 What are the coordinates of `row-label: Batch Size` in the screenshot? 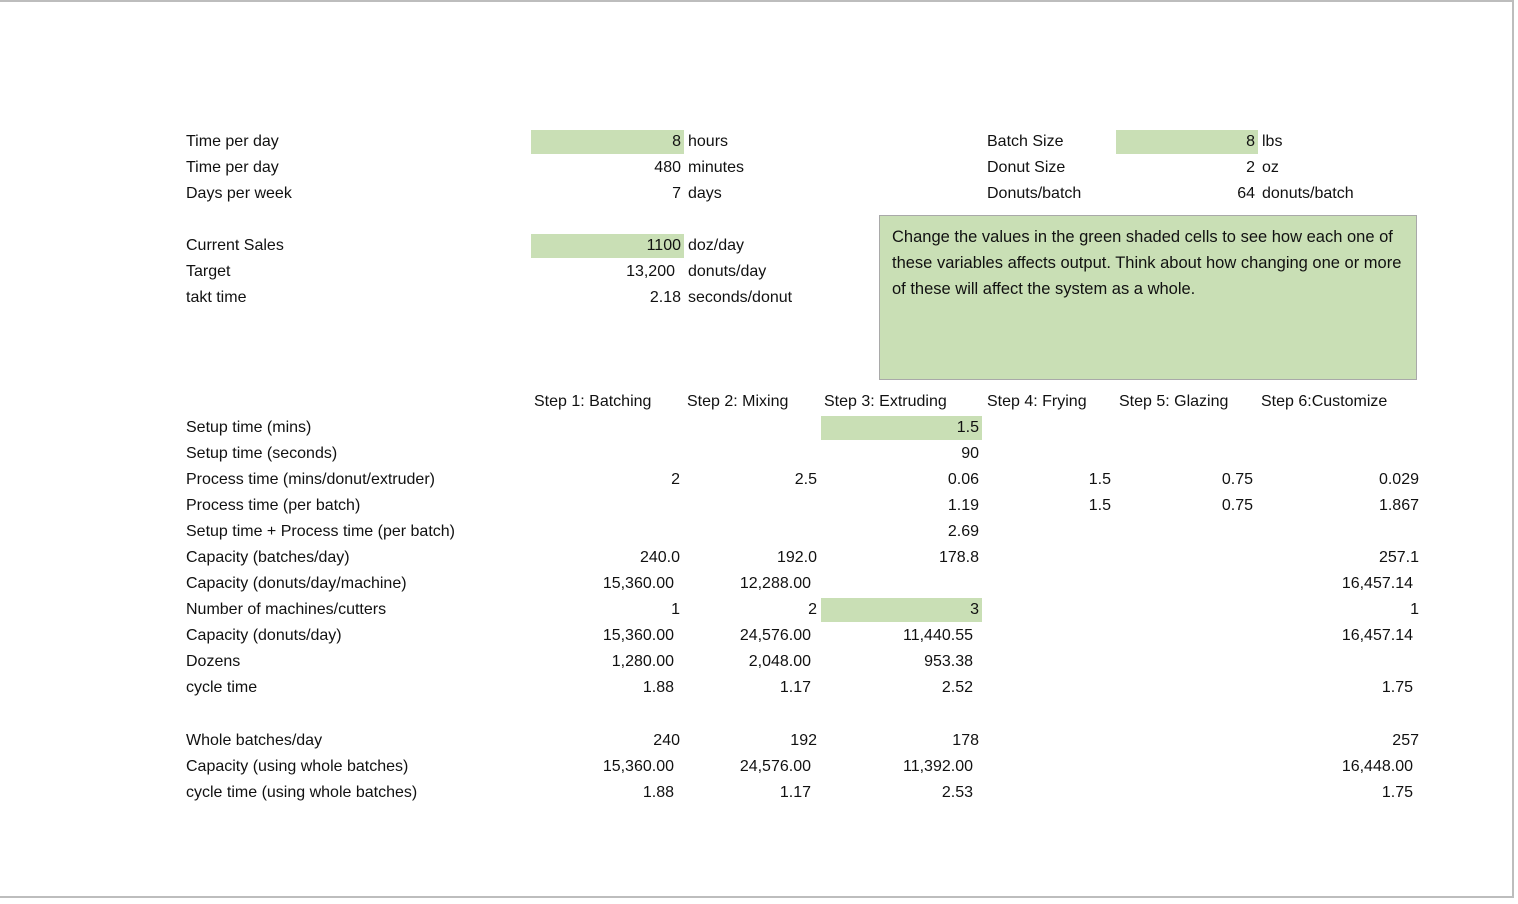 It's located at (1025, 141).